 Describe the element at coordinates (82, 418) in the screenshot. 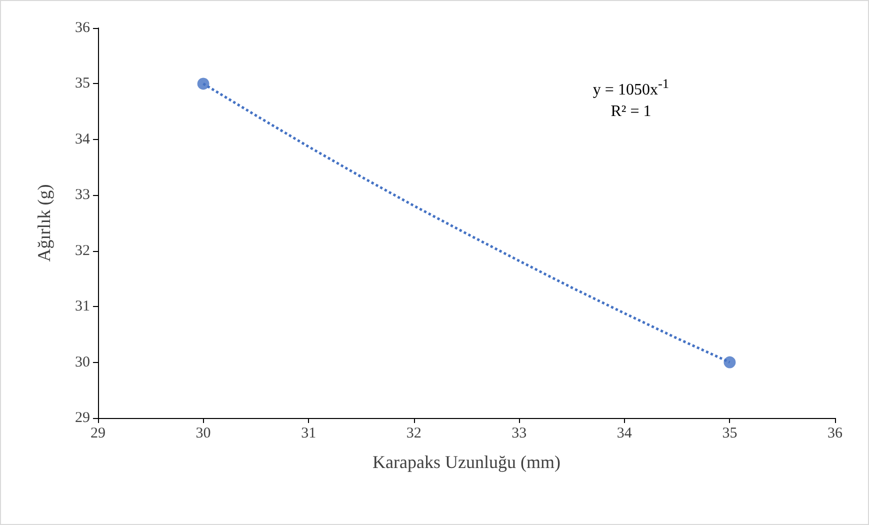

I see `y-tick-label: 29` at that location.